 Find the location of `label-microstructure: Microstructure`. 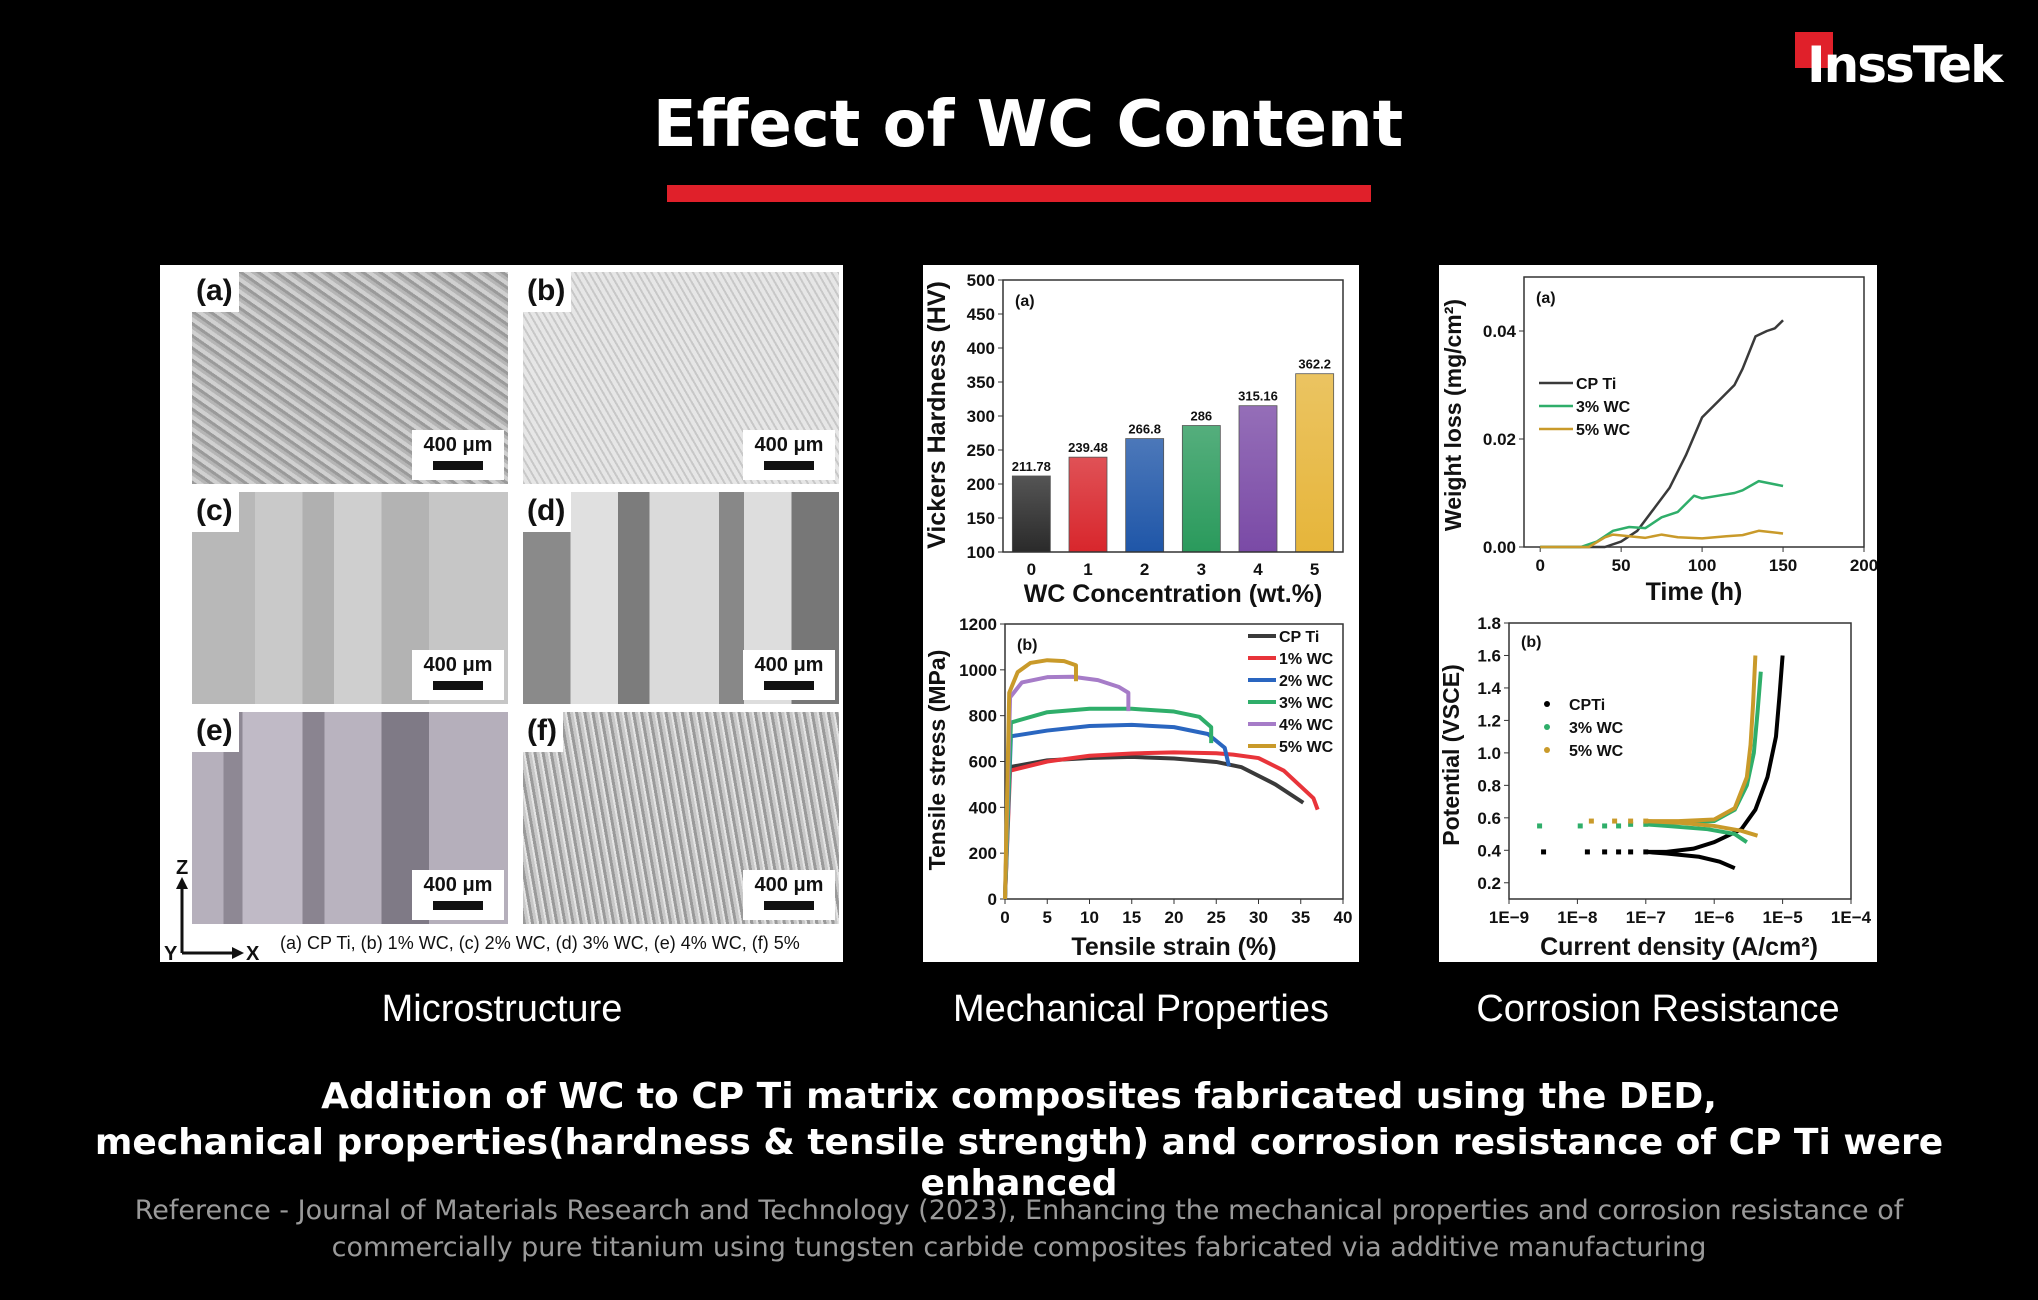

label-microstructure: Microstructure is located at coordinates (502, 1009).